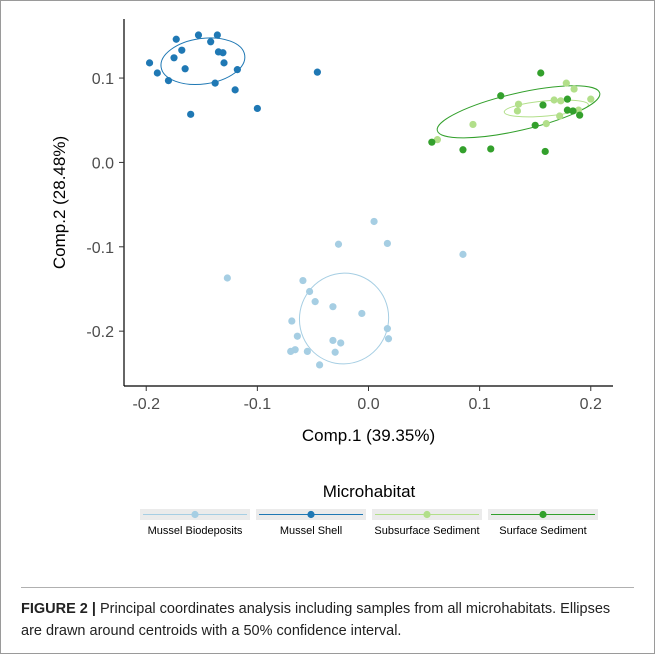  What do you see at coordinates (427, 514) in the screenshot?
I see `legend-point-subsurface-sediment` at bounding box center [427, 514].